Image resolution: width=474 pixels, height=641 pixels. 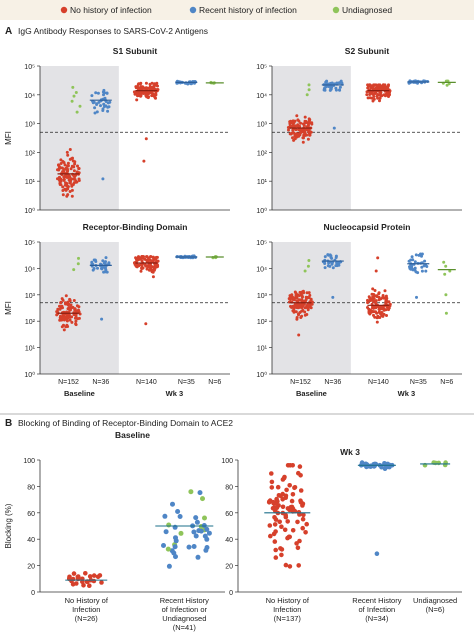 I want to click on panel-title: Wk 3, so click(x=350, y=452).